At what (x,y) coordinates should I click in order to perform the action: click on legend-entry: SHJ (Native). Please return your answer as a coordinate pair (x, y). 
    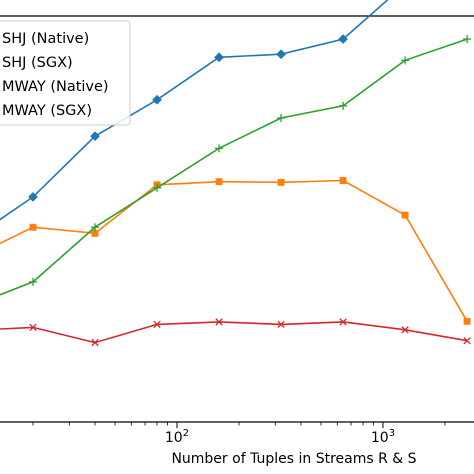
    Looking at the image, I should click on (45, 39).